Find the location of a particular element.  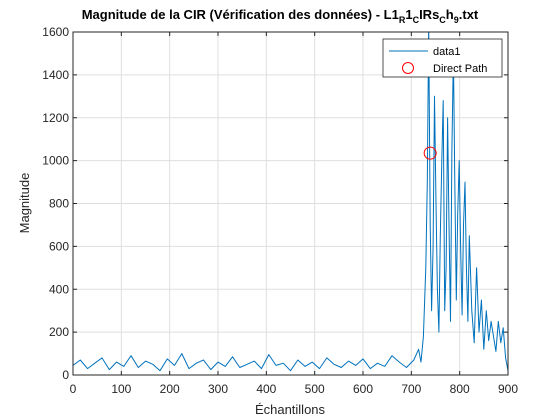

x-tick-label: 700 is located at coordinates (411, 389).